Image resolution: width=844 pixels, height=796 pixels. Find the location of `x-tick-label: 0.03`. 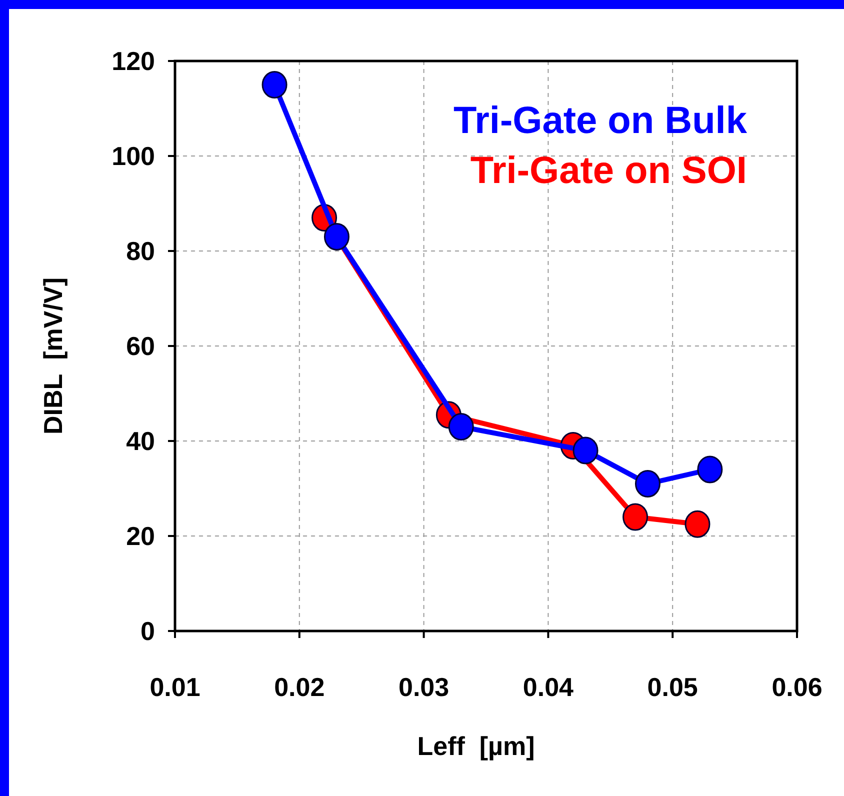

x-tick-label: 0.03 is located at coordinates (424, 687).